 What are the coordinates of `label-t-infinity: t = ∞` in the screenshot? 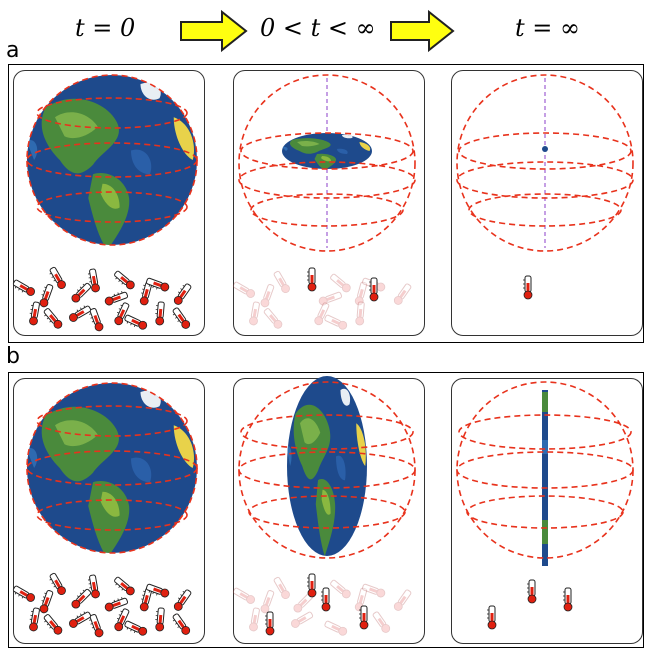 It's located at (548, 28).